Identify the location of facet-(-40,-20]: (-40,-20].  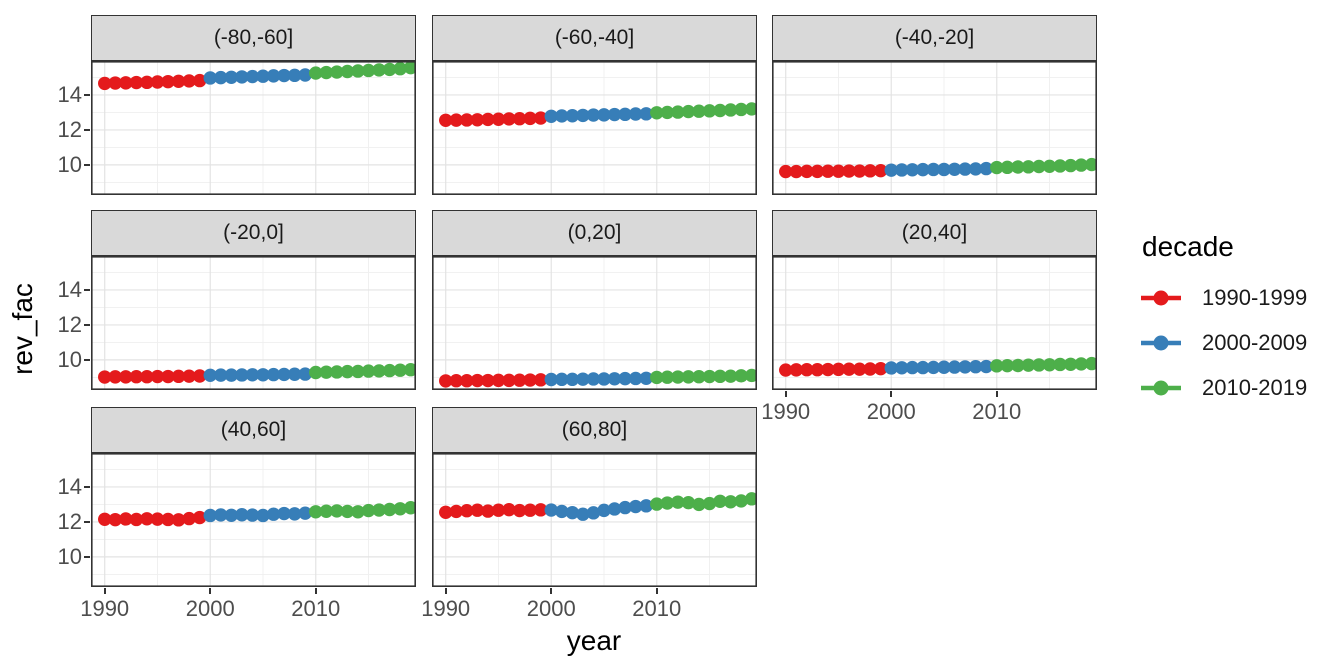
(934, 105).